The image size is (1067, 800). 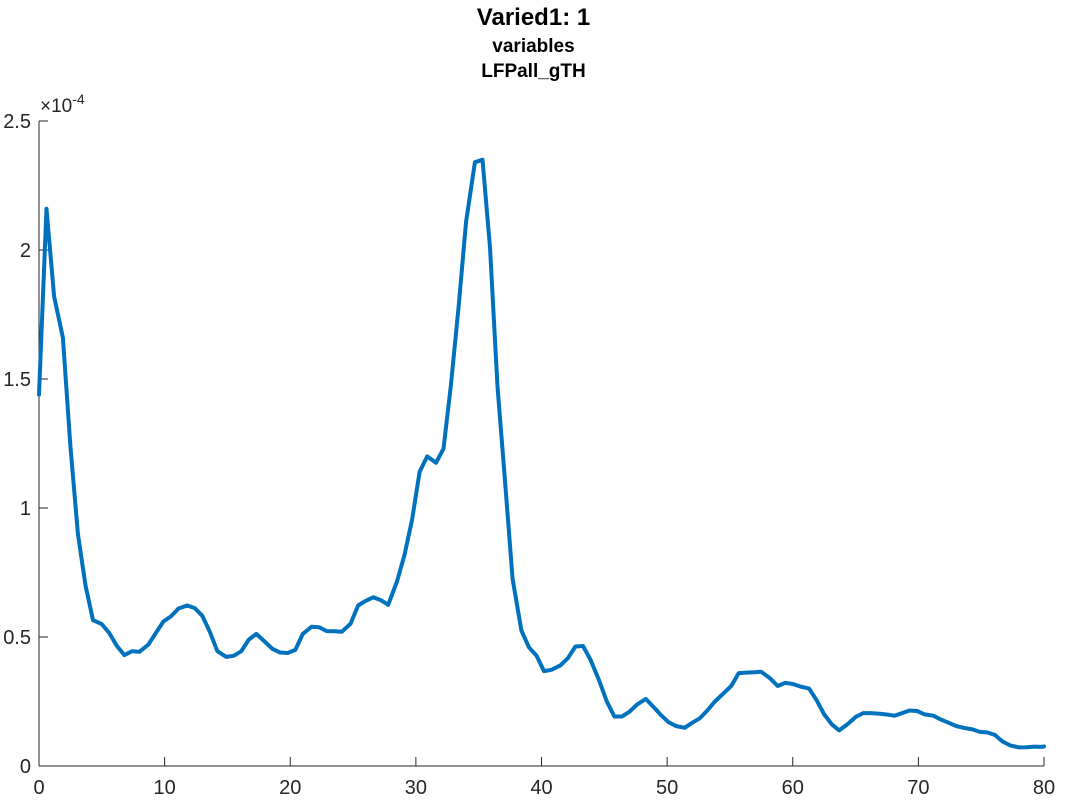 I want to click on chart-subtitle-variables: variables, so click(x=533, y=46).